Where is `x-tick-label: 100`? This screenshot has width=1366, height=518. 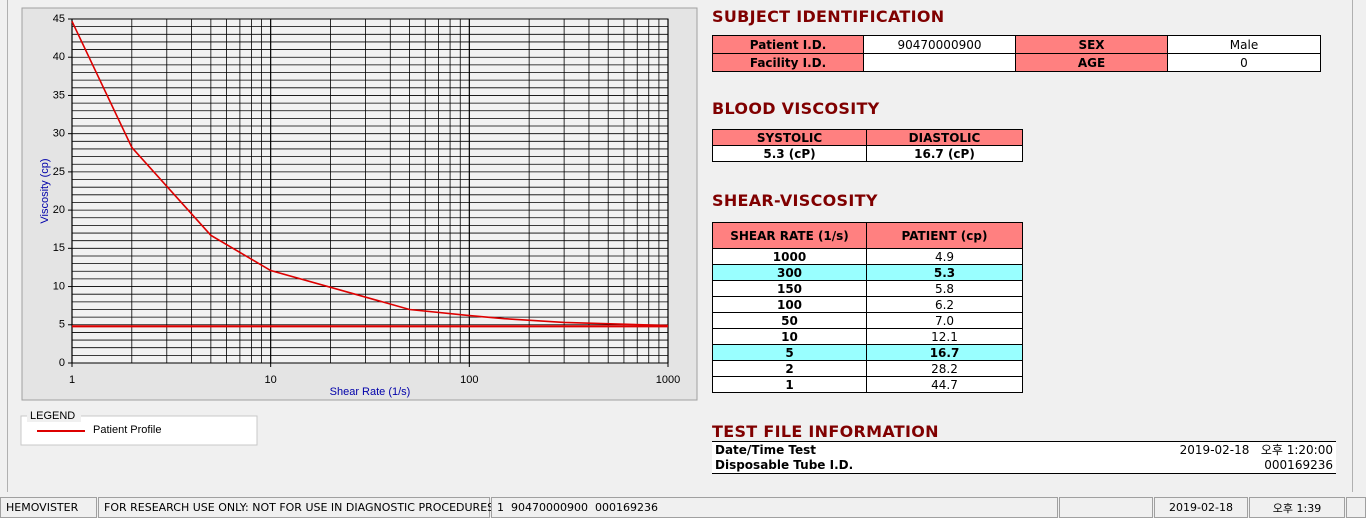 x-tick-label: 100 is located at coordinates (469, 380).